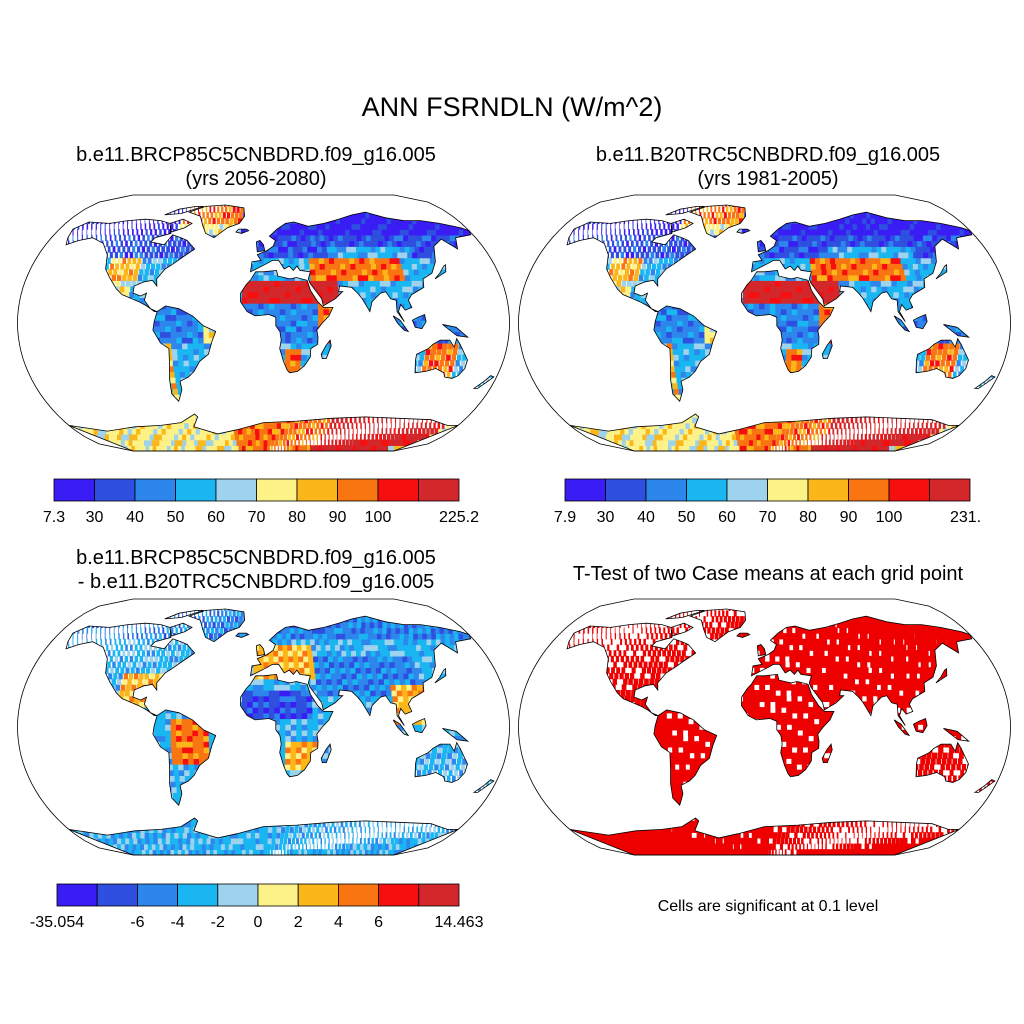 The image size is (1024, 1024). Describe the element at coordinates (260, 246) in the screenshot. I see `coastline-britain` at that location.